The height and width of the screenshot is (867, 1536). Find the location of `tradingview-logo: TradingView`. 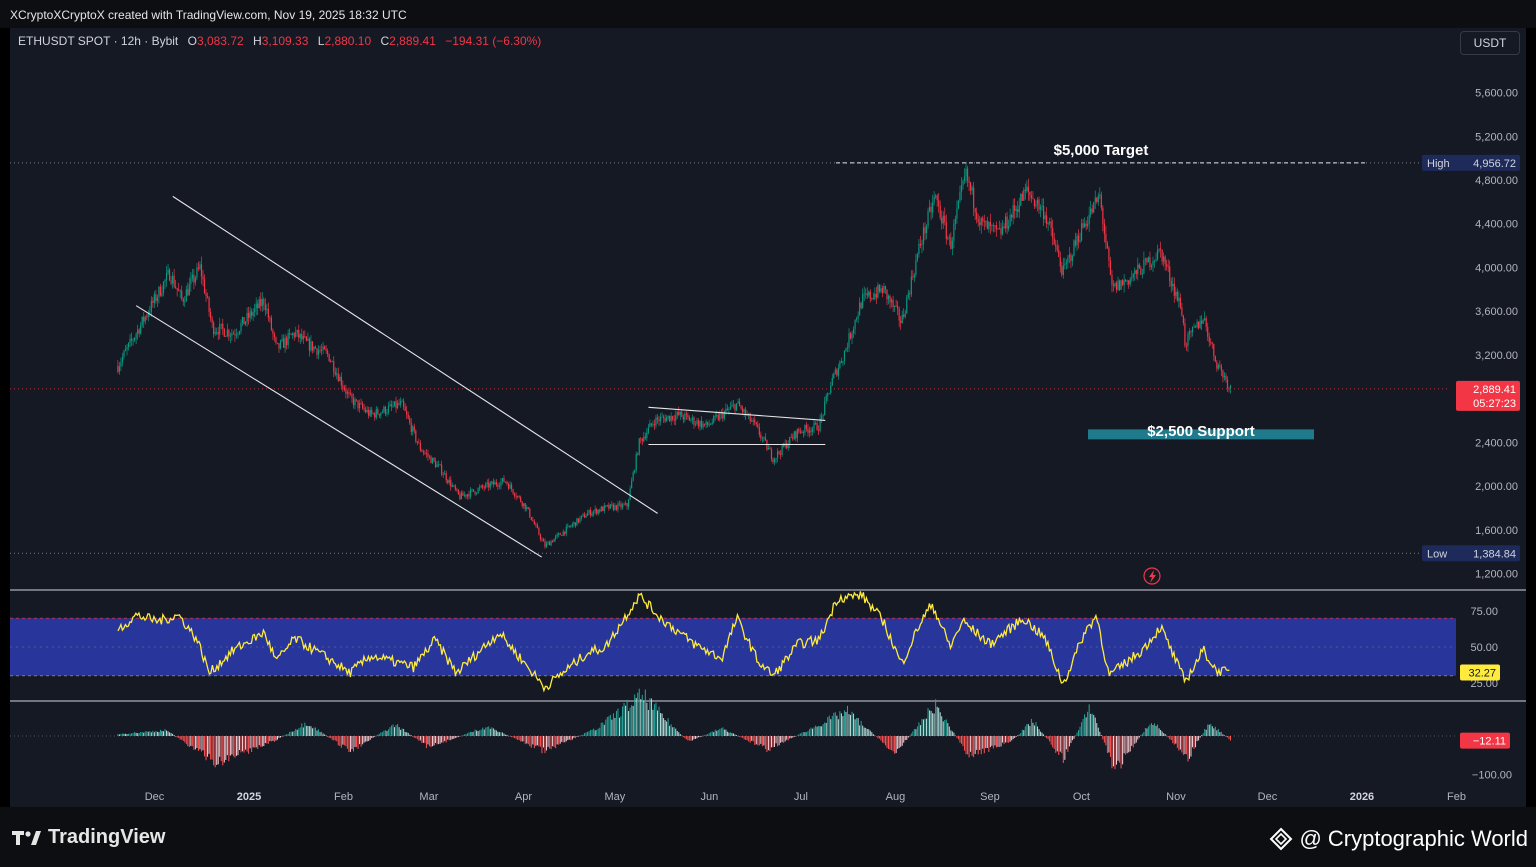

tradingview-logo: TradingView is located at coordinates (88, 837).